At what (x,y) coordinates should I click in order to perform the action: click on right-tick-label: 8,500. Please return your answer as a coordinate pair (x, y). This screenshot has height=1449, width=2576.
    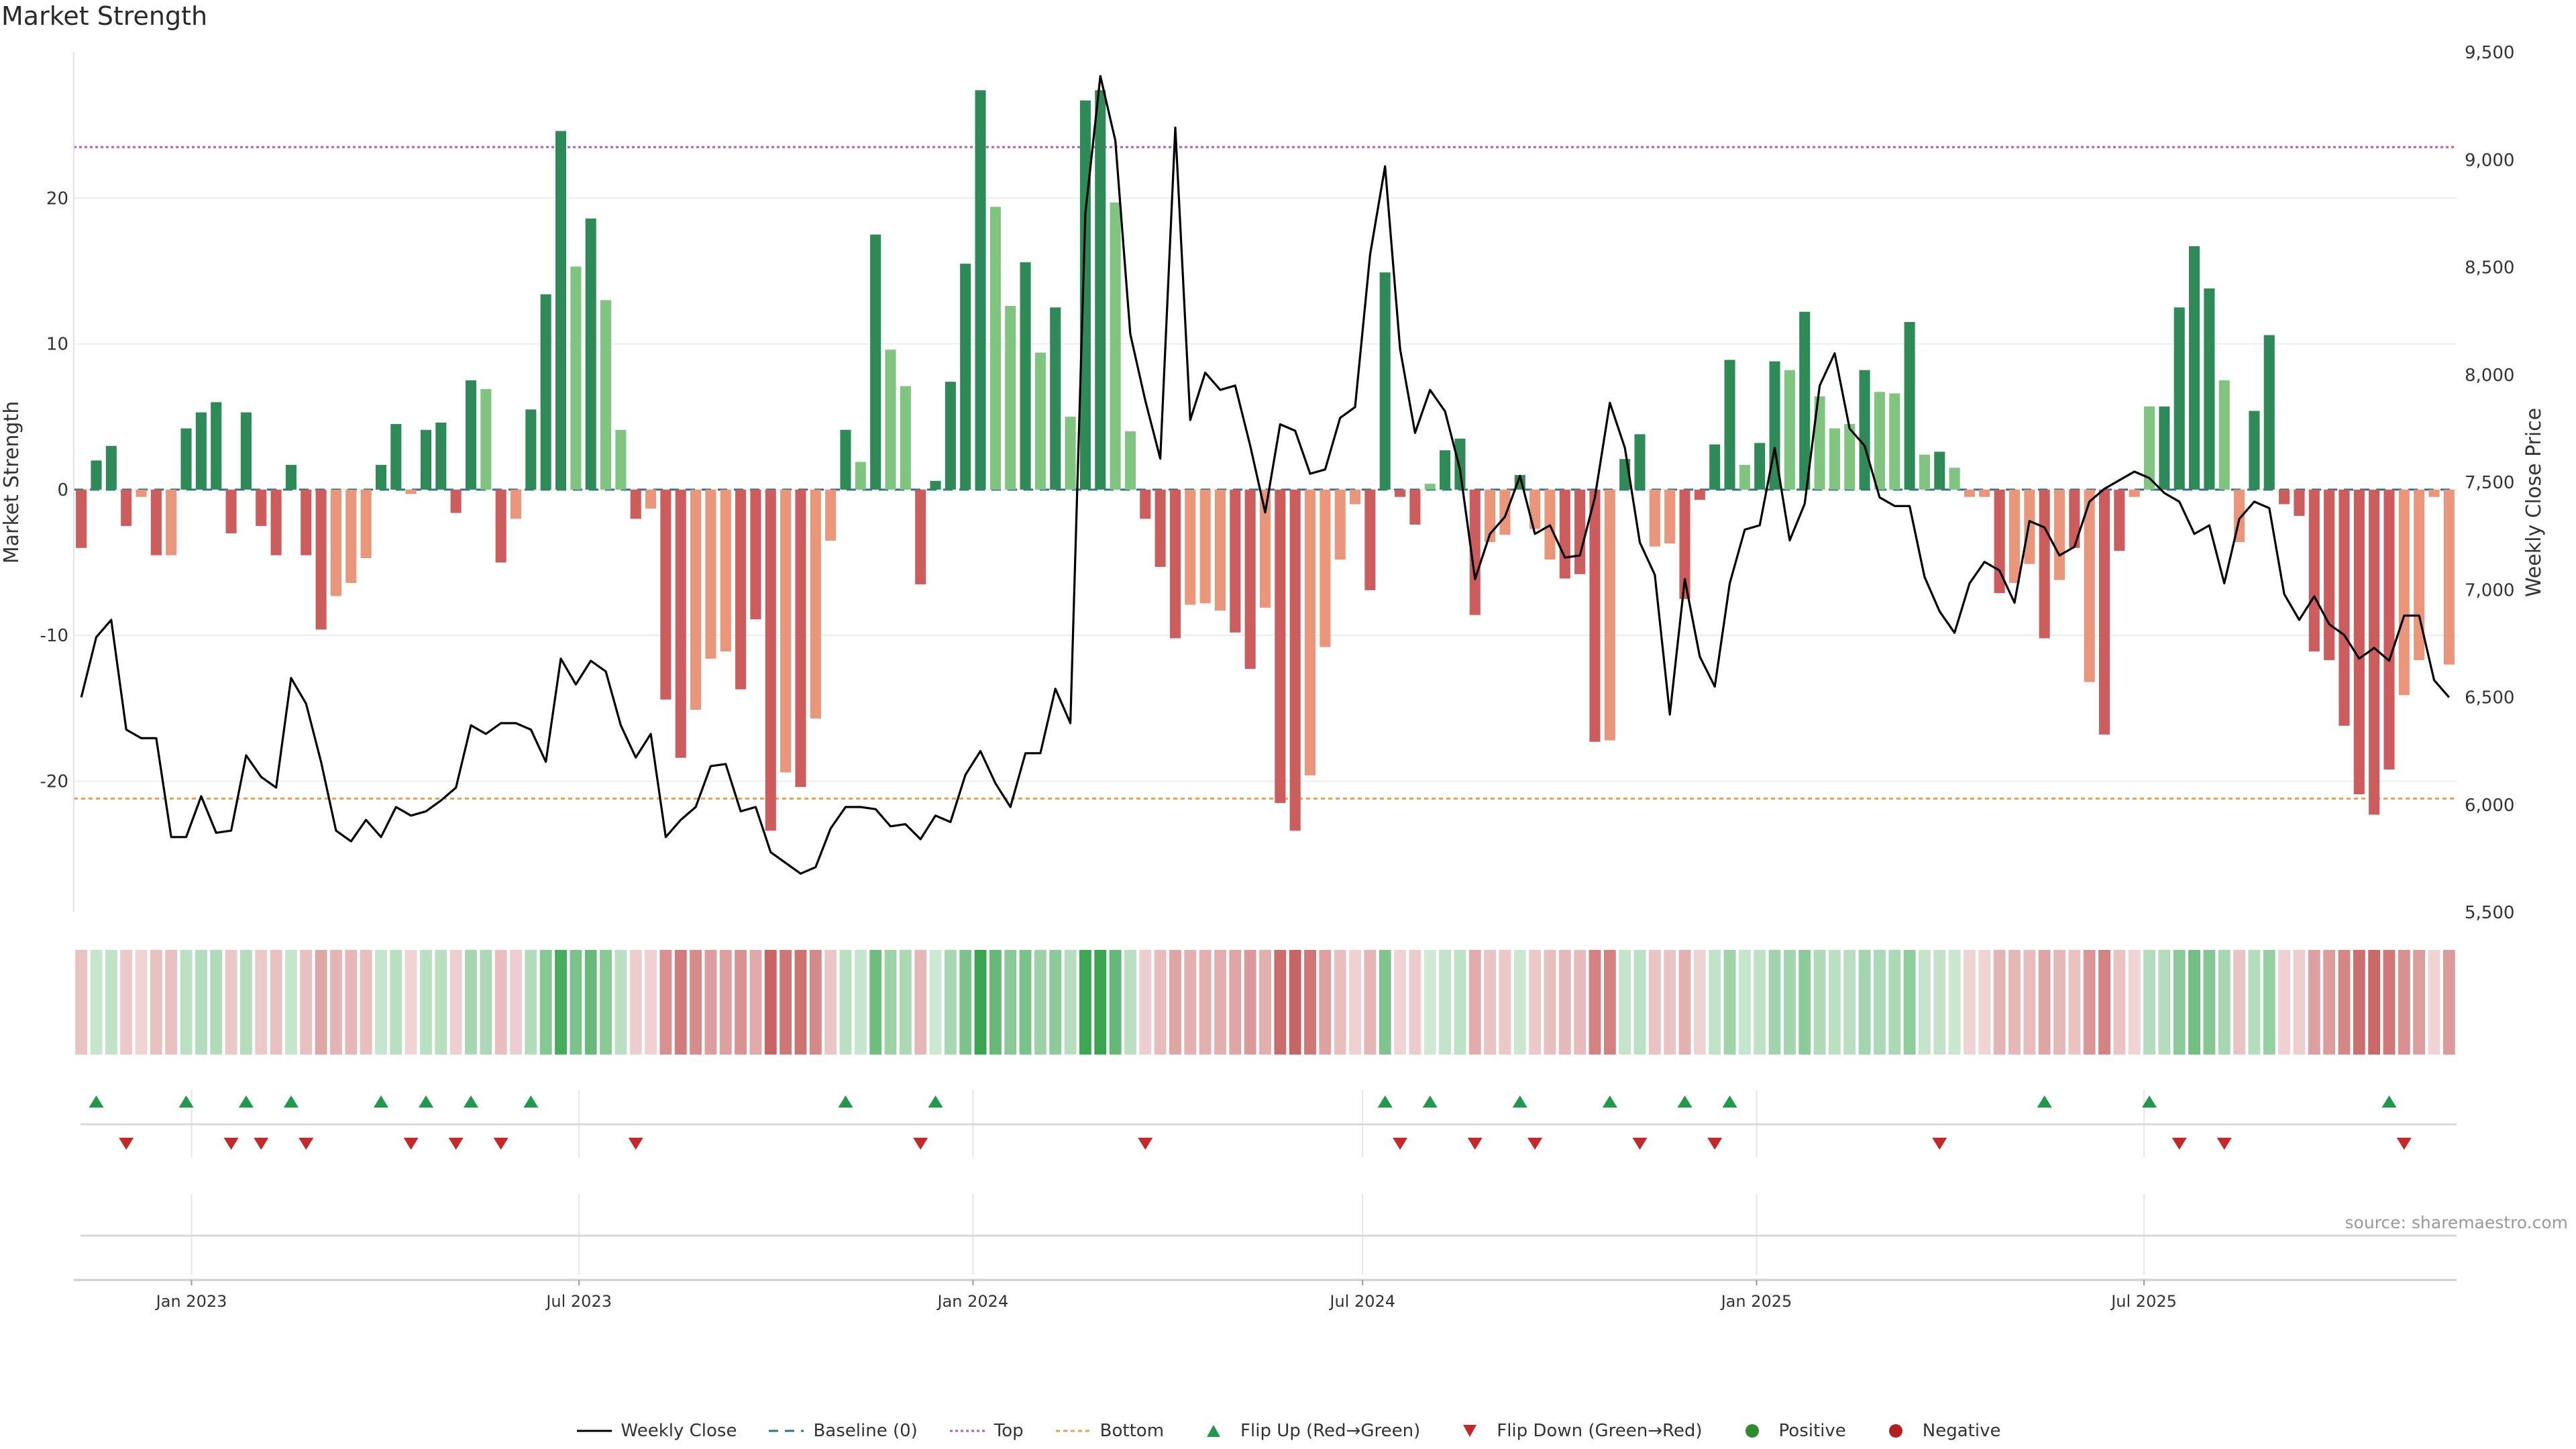
    Looking at the image, I should click on (2489, 268).